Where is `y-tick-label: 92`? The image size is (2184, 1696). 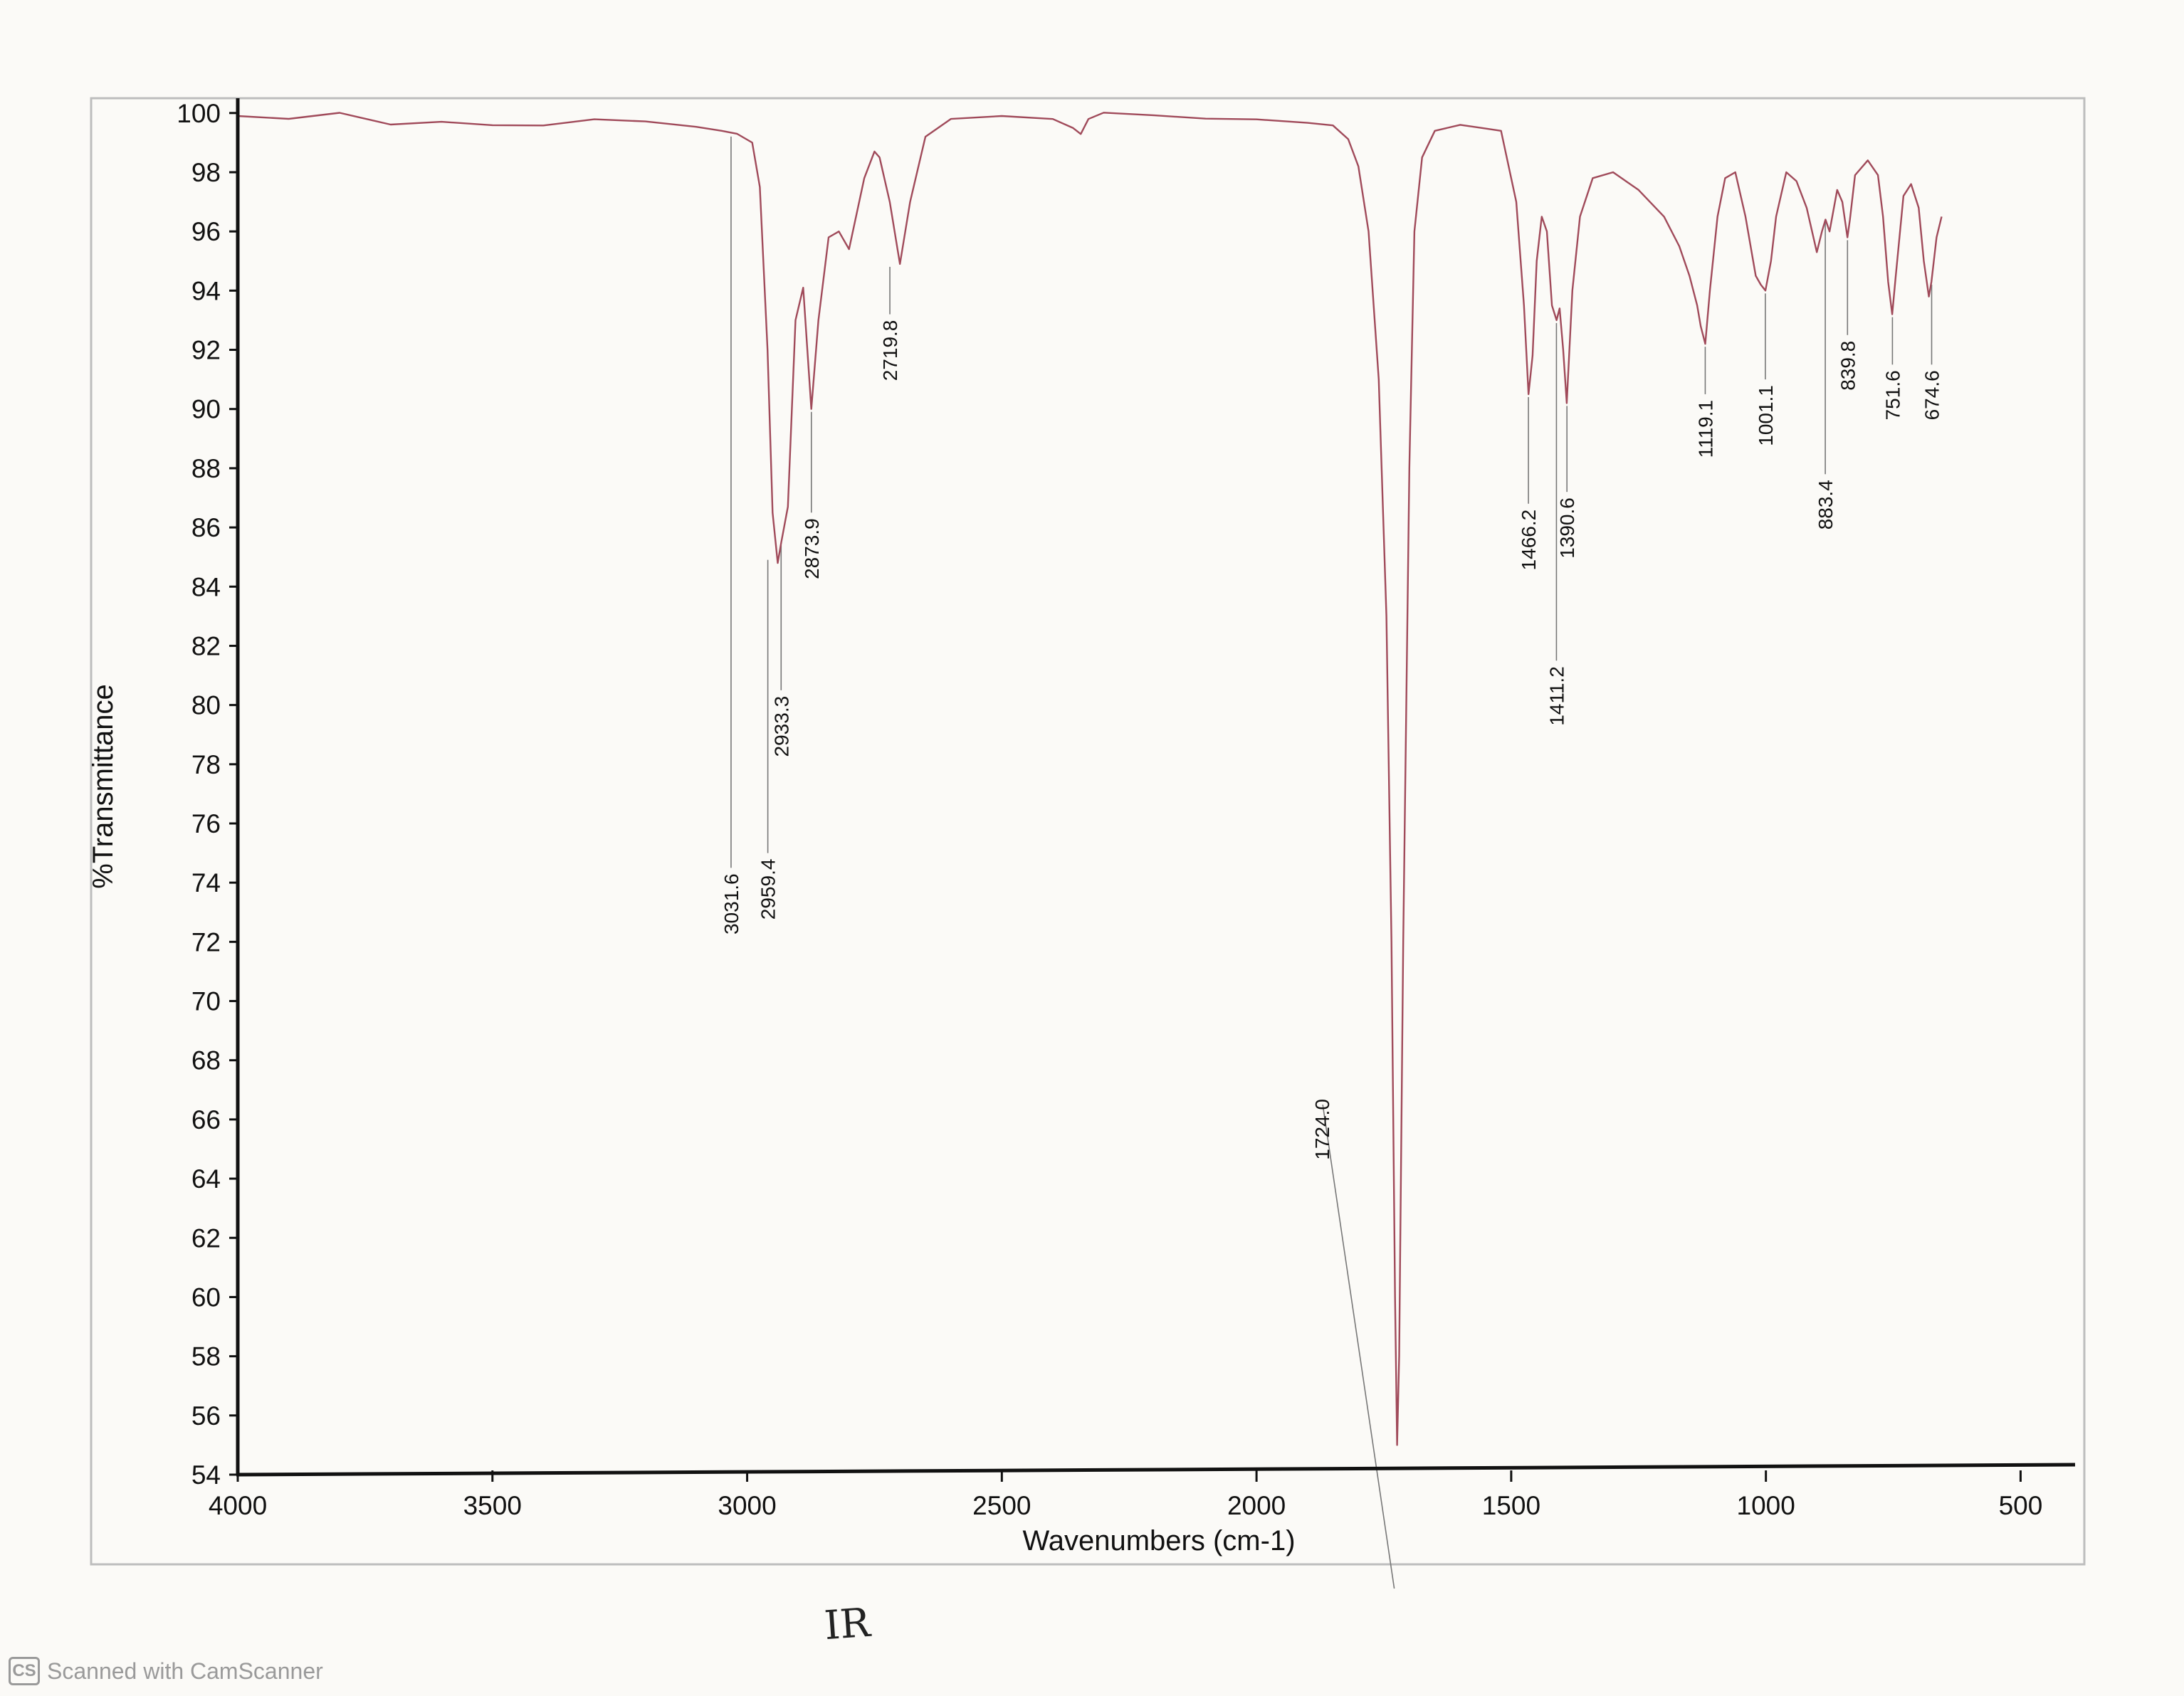
y-tick-label: 92 is located at coordinates (206, 350).